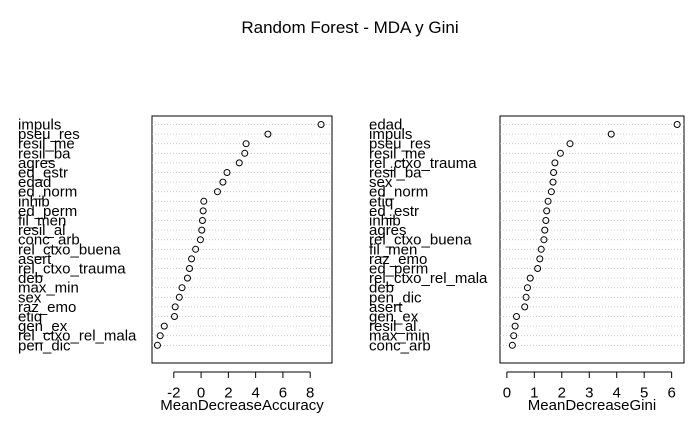  I want to click on panel-2-x-tick-label: 5, so click(644, 392).